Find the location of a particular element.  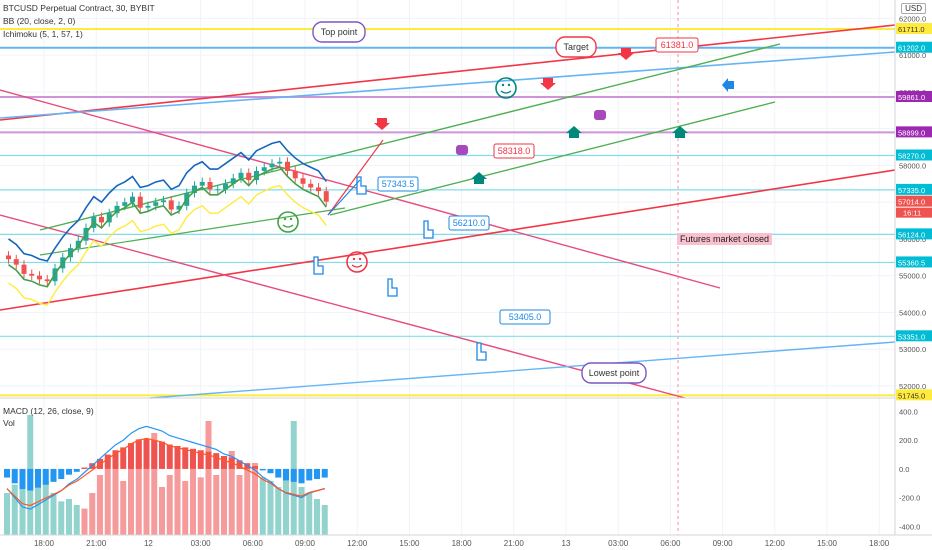

hand-pointer-icon is located at coordinates (428, 229).